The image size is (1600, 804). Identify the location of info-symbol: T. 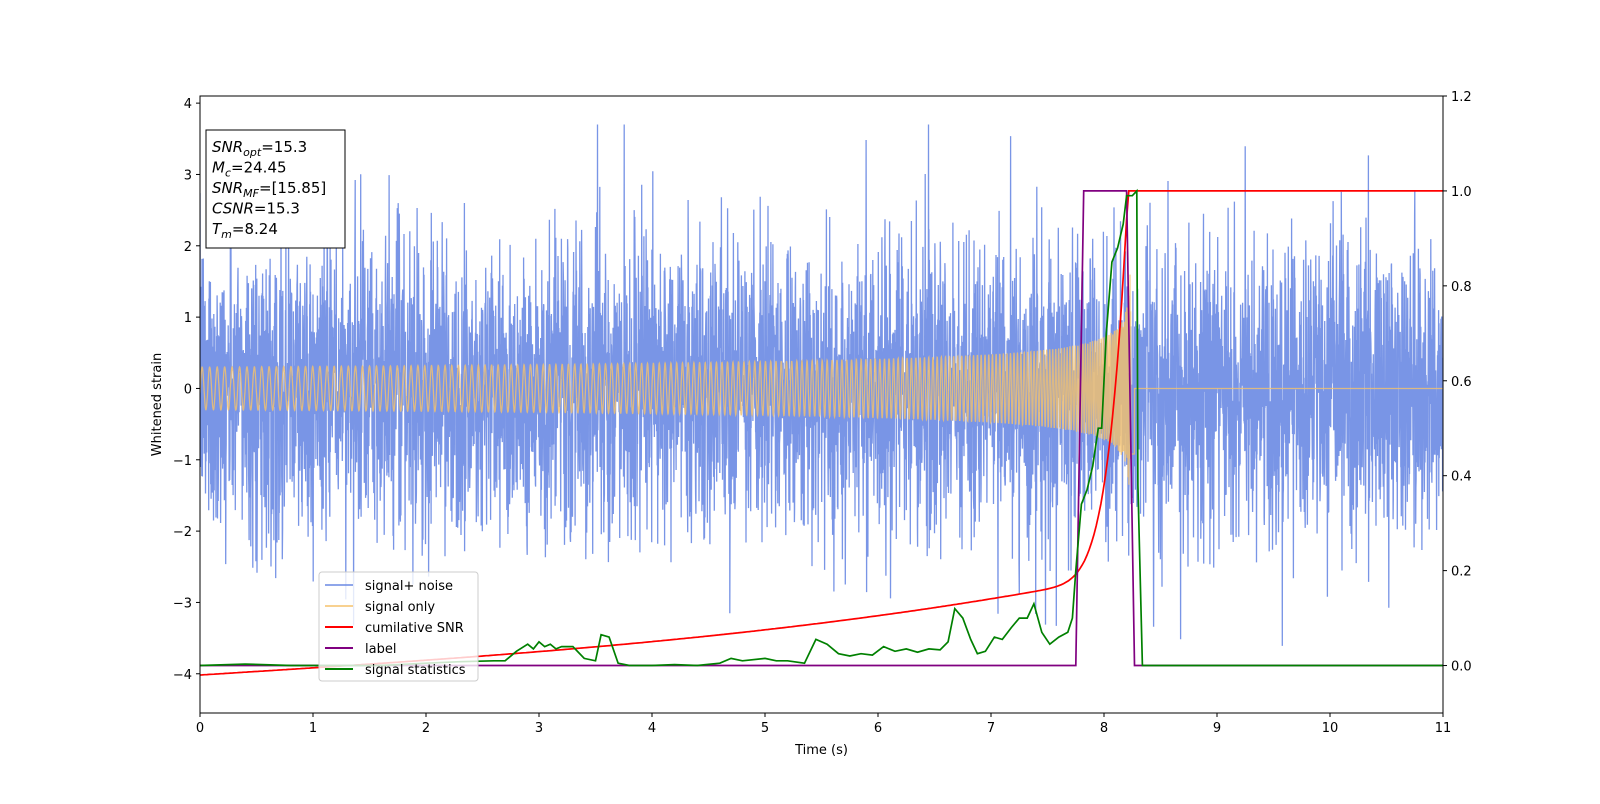
(217, 229).